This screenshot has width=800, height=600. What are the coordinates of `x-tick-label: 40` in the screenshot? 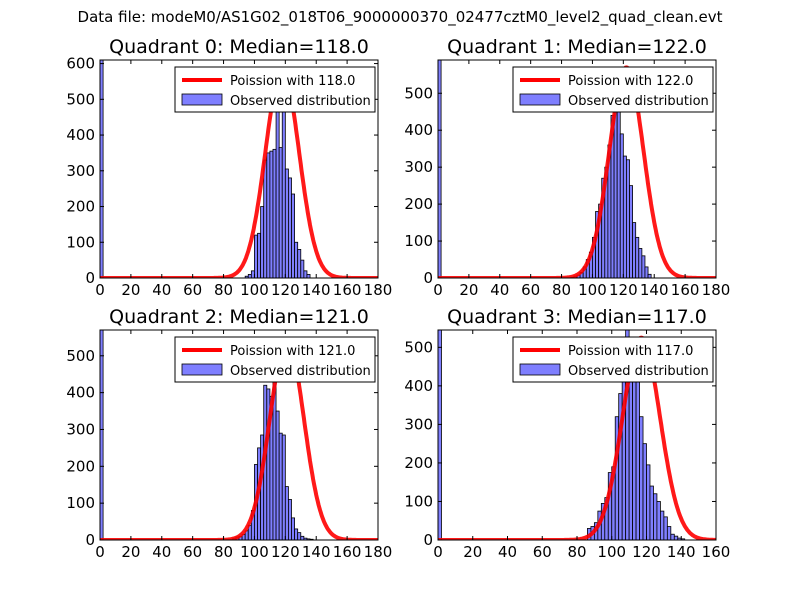 It's located at (499, 290).